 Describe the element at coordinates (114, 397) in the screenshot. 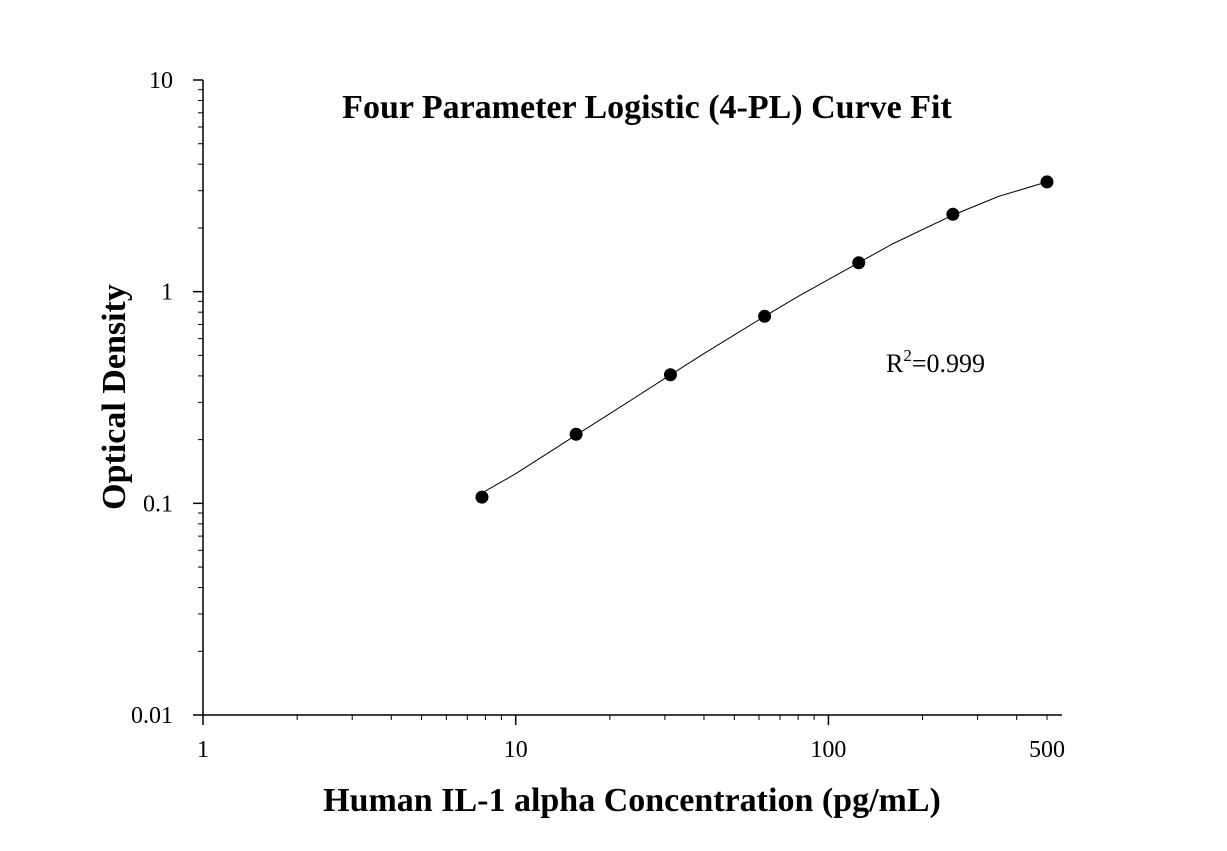

I see `y-axis-title: Optical Density` at that location.